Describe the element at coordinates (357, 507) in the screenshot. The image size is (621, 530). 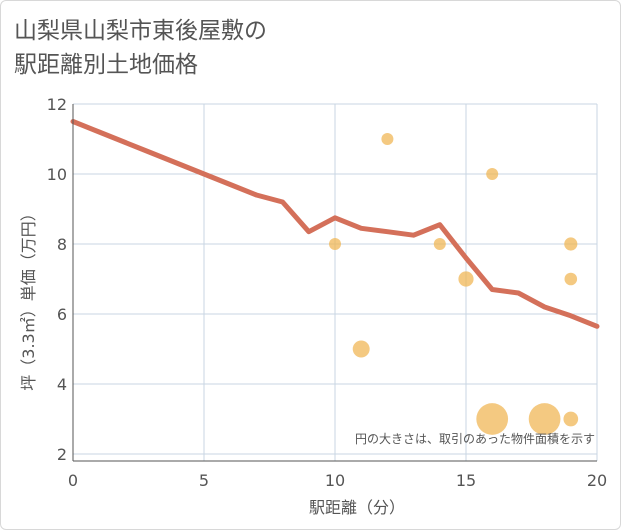
I see `x-axis-label: 駅距離（分）` at that location.